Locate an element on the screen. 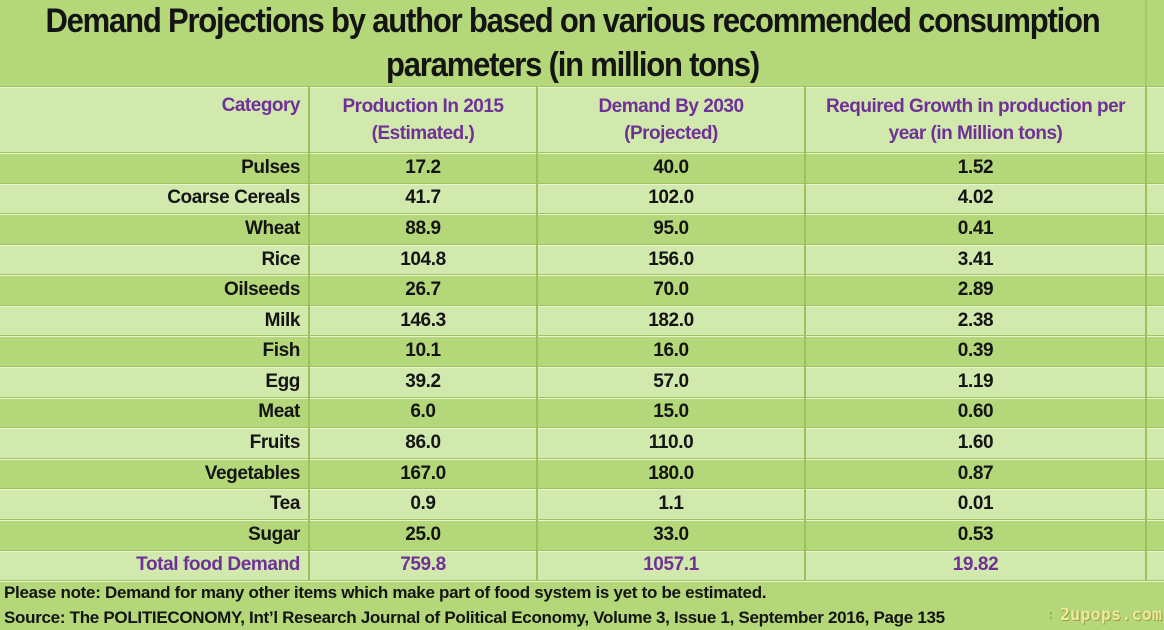 The width and height of the screenshot is (1164, 630). category-cell: Coarse Cereals is located at coordinates (155, 198).